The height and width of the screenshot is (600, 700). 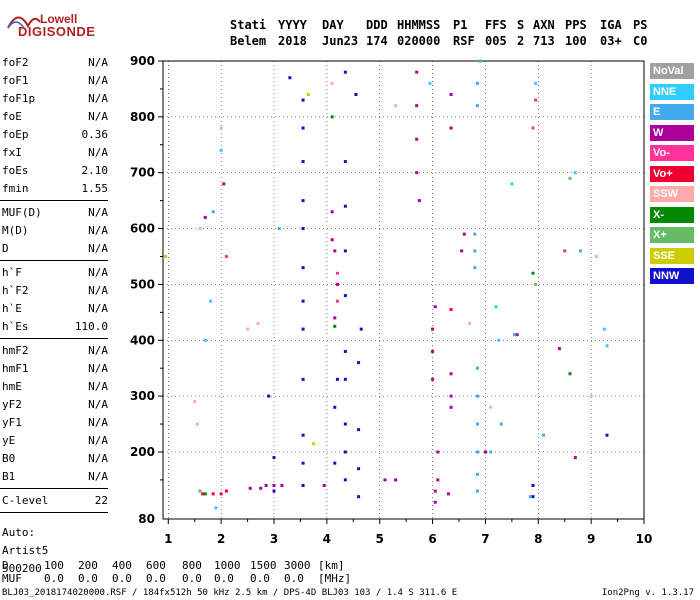 I want to click on param-label: foE, so click(x=12, y=116).